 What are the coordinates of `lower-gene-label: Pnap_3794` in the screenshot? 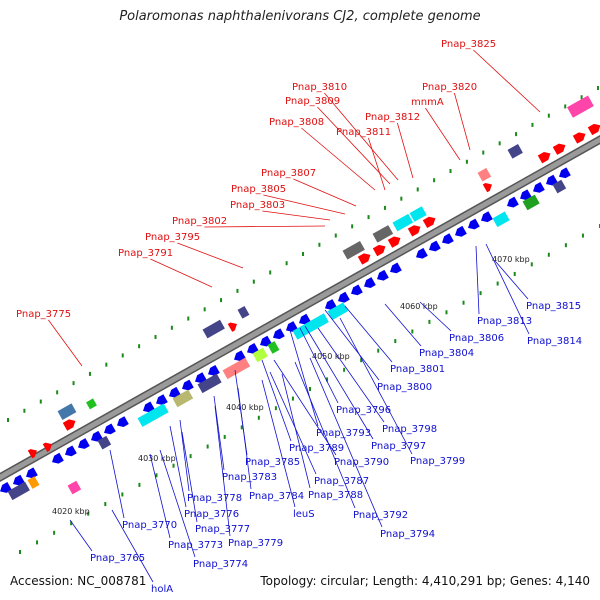 It's located at (407, 534).